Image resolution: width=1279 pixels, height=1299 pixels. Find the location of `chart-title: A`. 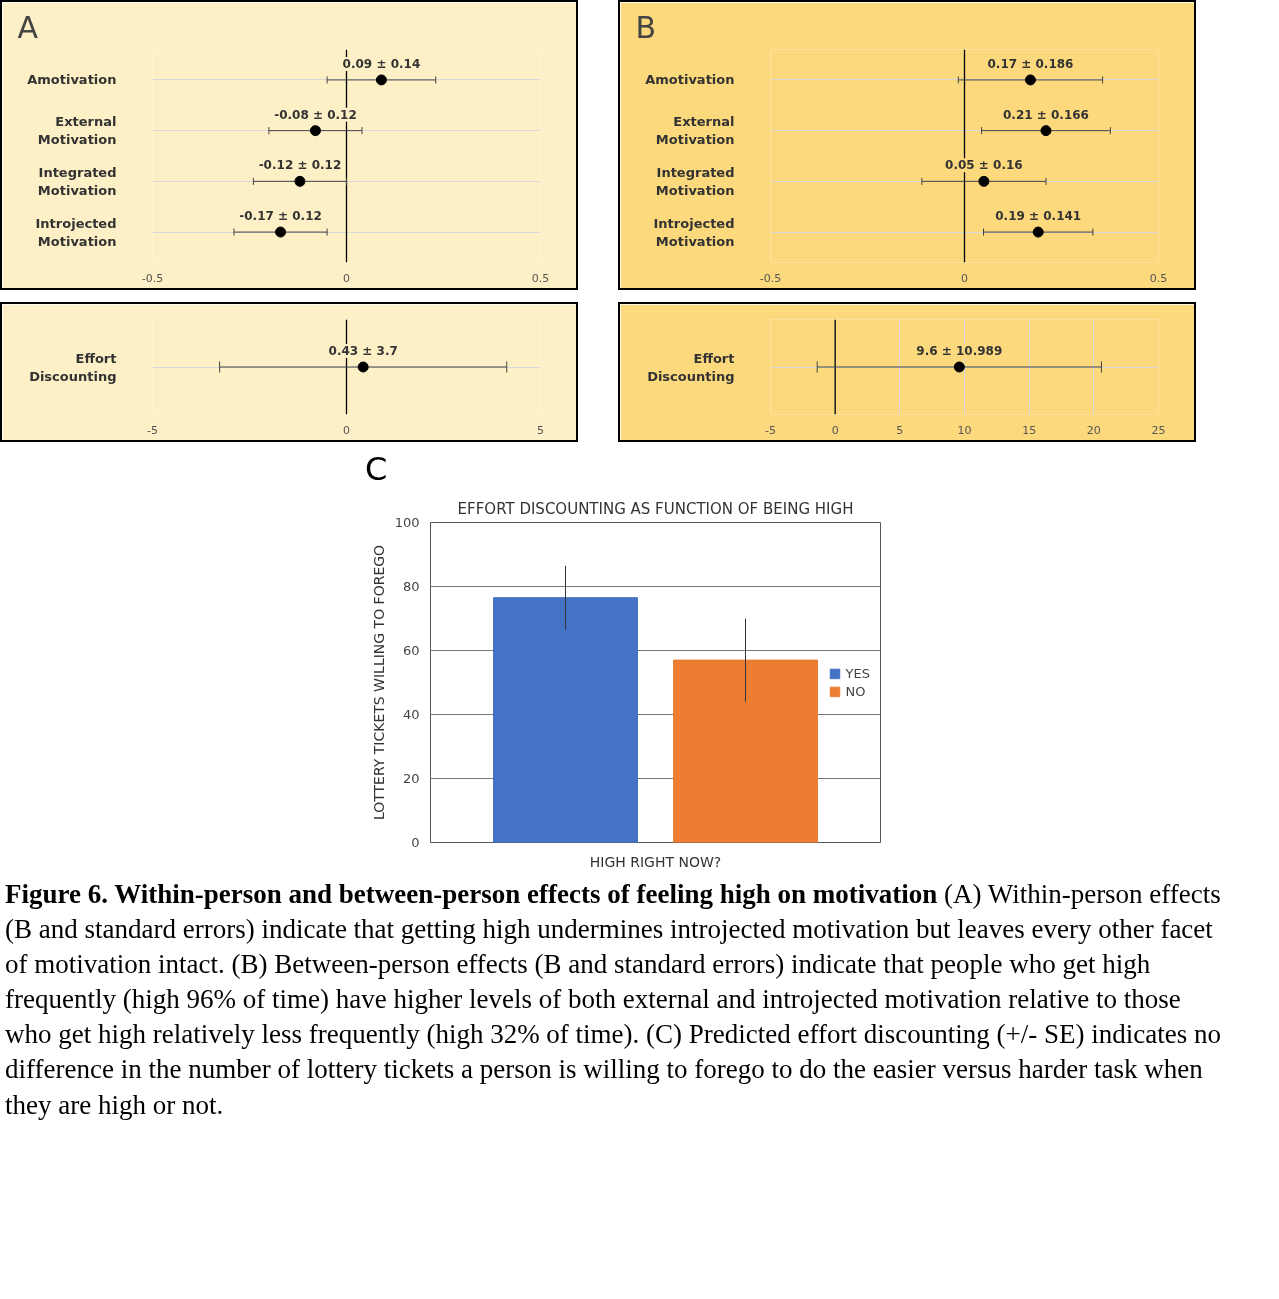

chart-title: A is located at coordinates (28, 27).